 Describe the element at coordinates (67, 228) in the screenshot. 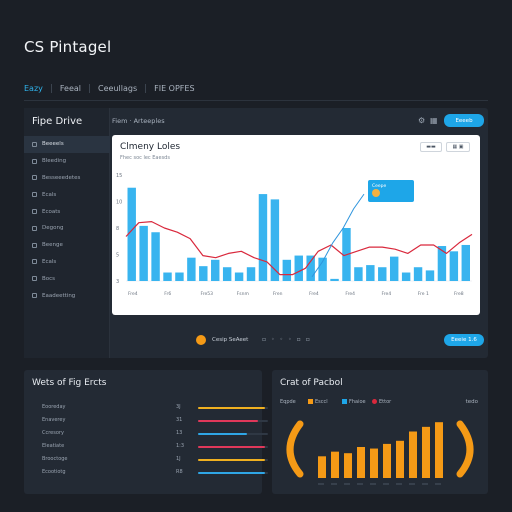

I see `sidebar-item: Degong` at that location.